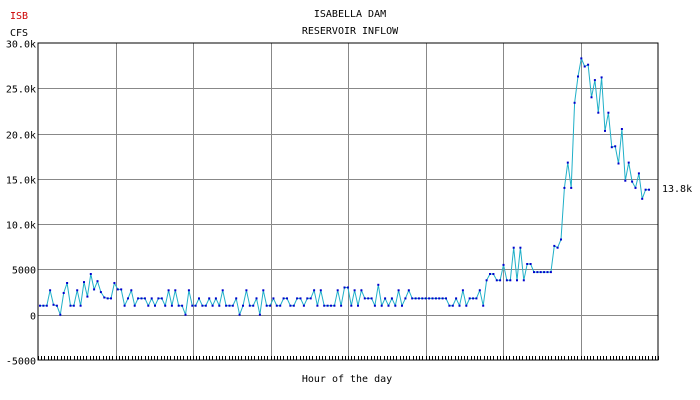 This screenshot has width=700, height=400. I want to click on unit-label: CFS, so click(19, 33).